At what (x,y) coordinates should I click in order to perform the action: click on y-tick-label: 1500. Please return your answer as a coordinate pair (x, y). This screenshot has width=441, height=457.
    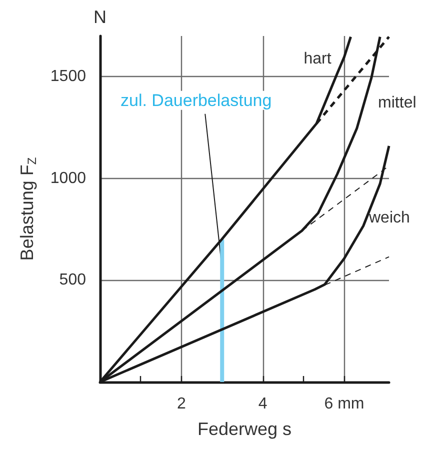
    Looking at the image, I should click on (68, 77).